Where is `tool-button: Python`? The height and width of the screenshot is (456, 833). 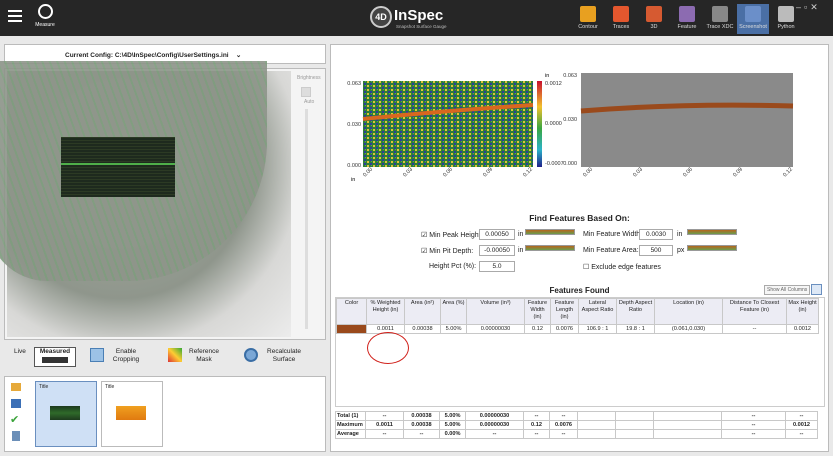
tool-button: Python is located at coordinates (786, 19).